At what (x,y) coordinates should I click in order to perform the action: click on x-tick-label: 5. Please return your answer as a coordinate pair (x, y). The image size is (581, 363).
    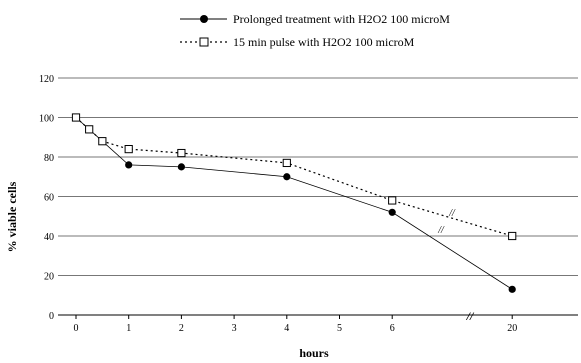
    Looking at the image, I should click on (339, 328).